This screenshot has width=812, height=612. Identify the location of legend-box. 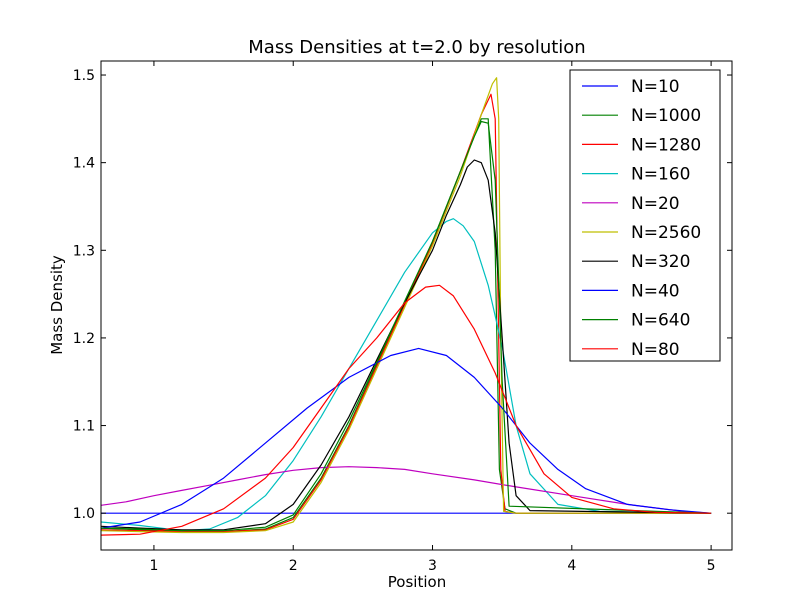
(645, 215).